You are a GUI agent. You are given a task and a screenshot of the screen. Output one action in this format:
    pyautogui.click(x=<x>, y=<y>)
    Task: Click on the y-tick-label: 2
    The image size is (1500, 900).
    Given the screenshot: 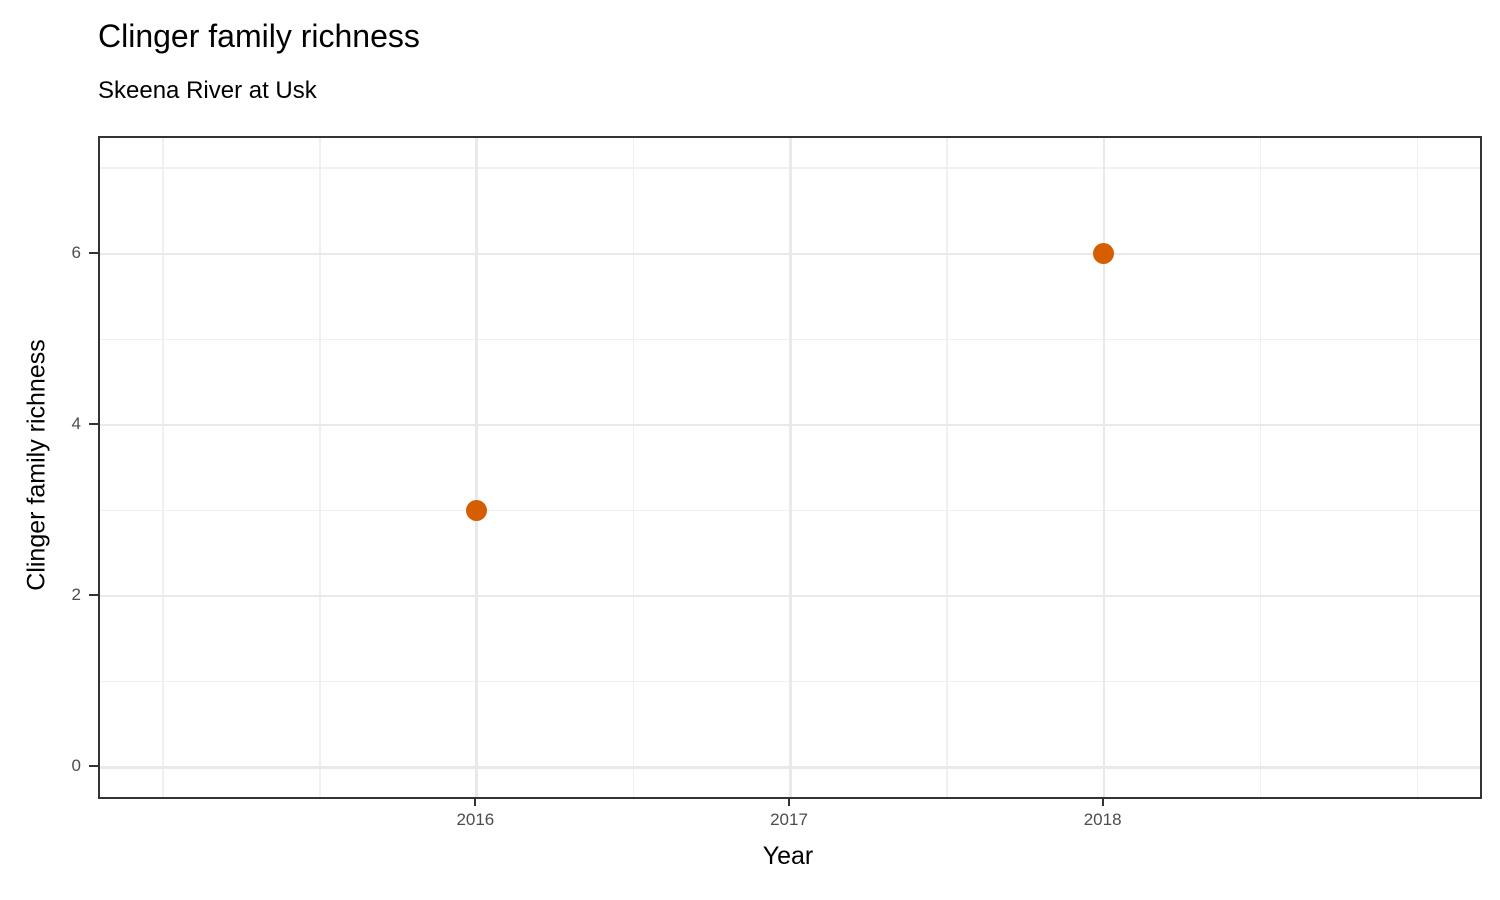 What is the action you would take?
    pyautogui.click(x=76, y=594)
    